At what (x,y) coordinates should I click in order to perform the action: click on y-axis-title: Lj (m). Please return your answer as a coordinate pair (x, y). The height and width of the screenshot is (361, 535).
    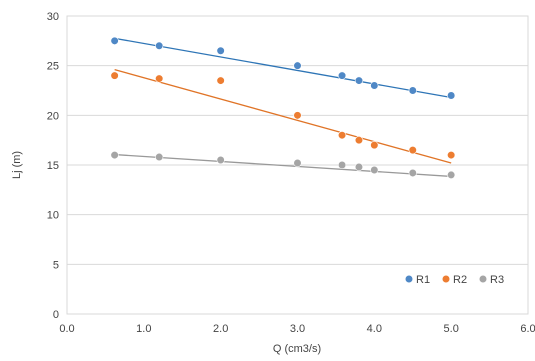
    Looking at the image, I should click on (17, 165).